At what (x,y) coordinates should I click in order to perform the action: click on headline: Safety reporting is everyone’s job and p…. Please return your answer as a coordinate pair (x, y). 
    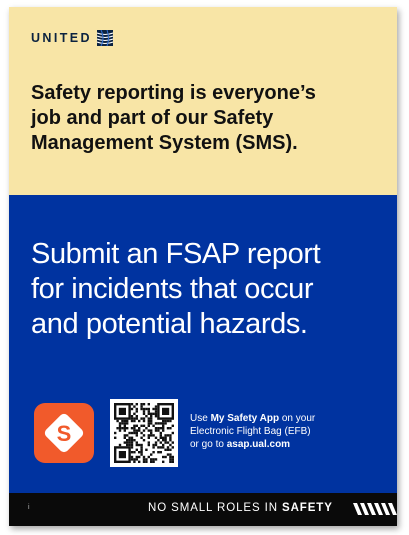
    Looking at the image, I should click on (206, 118).